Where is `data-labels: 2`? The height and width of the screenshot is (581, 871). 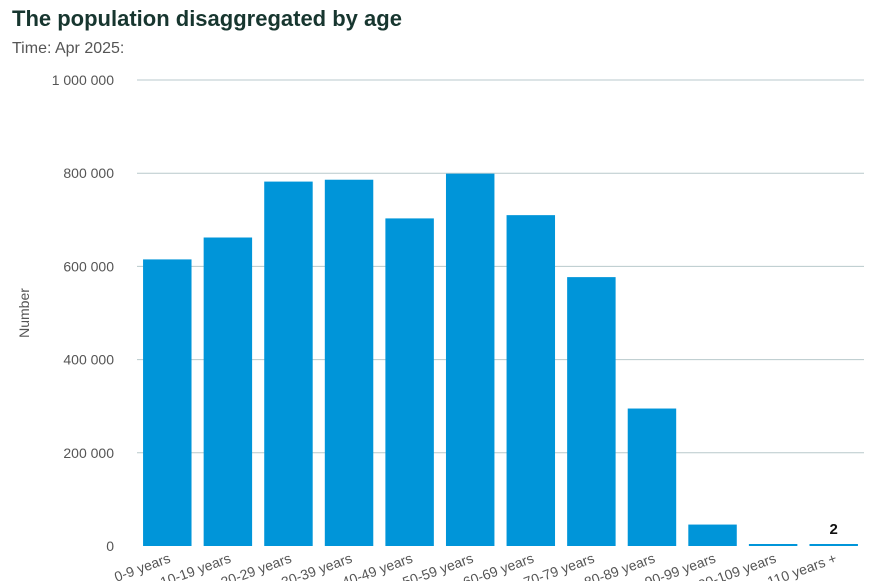
data-labels: 2 is located at coordinates (834, 529).